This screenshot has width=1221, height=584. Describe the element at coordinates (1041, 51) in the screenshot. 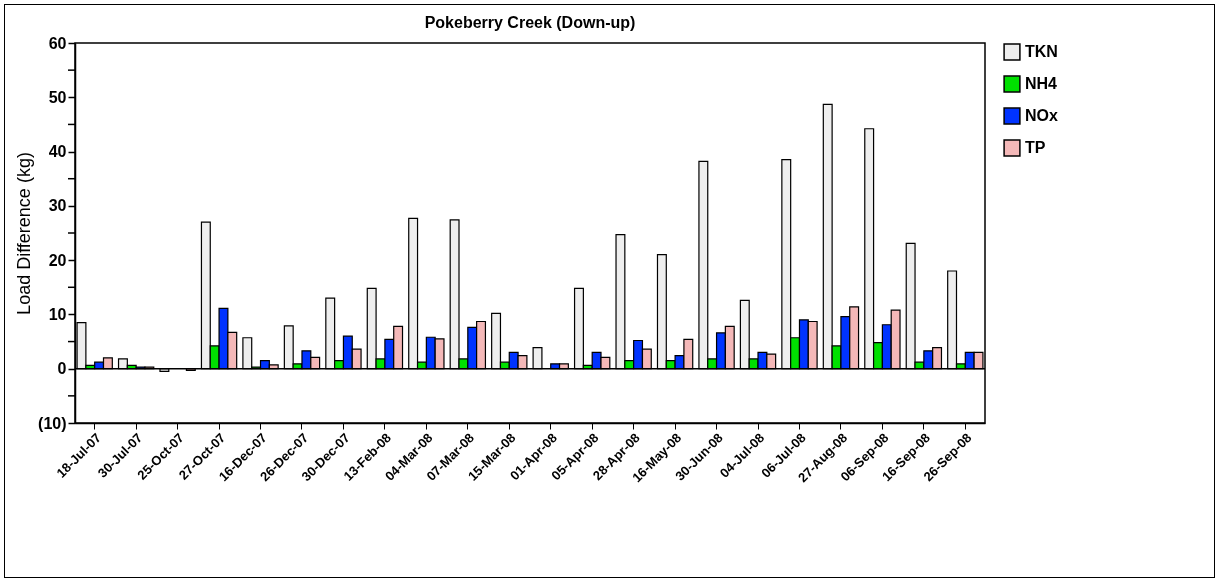

I see `legend-label: TKN` at that location.